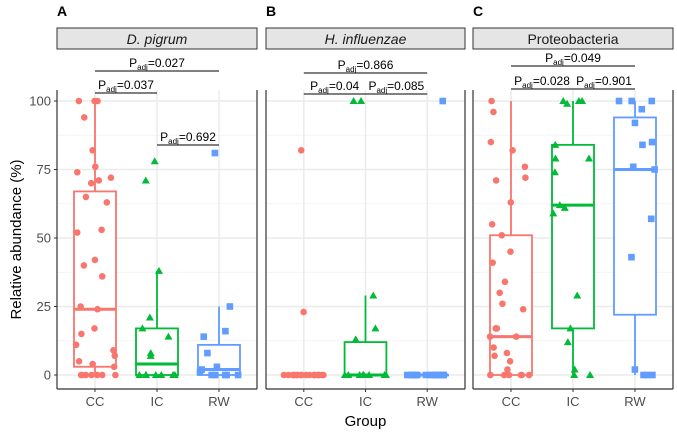  I want to click on p-value: =0.085, so click(405, 86).